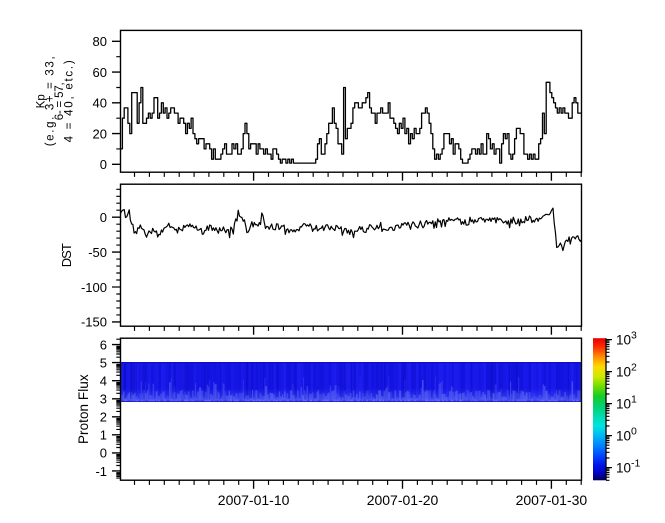  Describe the element at coordinates (254, 500) in the screenshot. I see `svg-text: 2007-01-10` at that location.